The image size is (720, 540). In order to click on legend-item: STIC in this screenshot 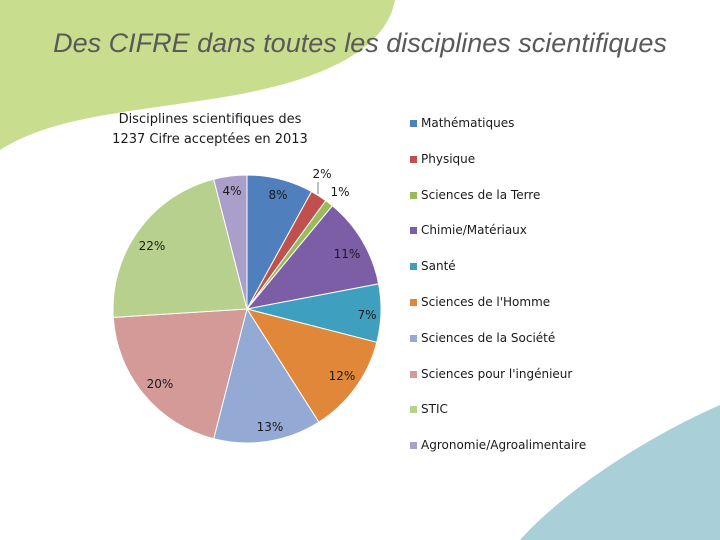, I will do `click(560, 416)`.